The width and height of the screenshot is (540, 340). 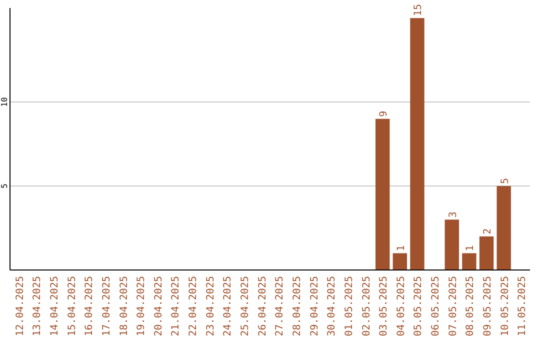 What do you see at coordinates (505, 181) in the screenshot?
I see `data-label: 5` at bounding box center [505, 181].